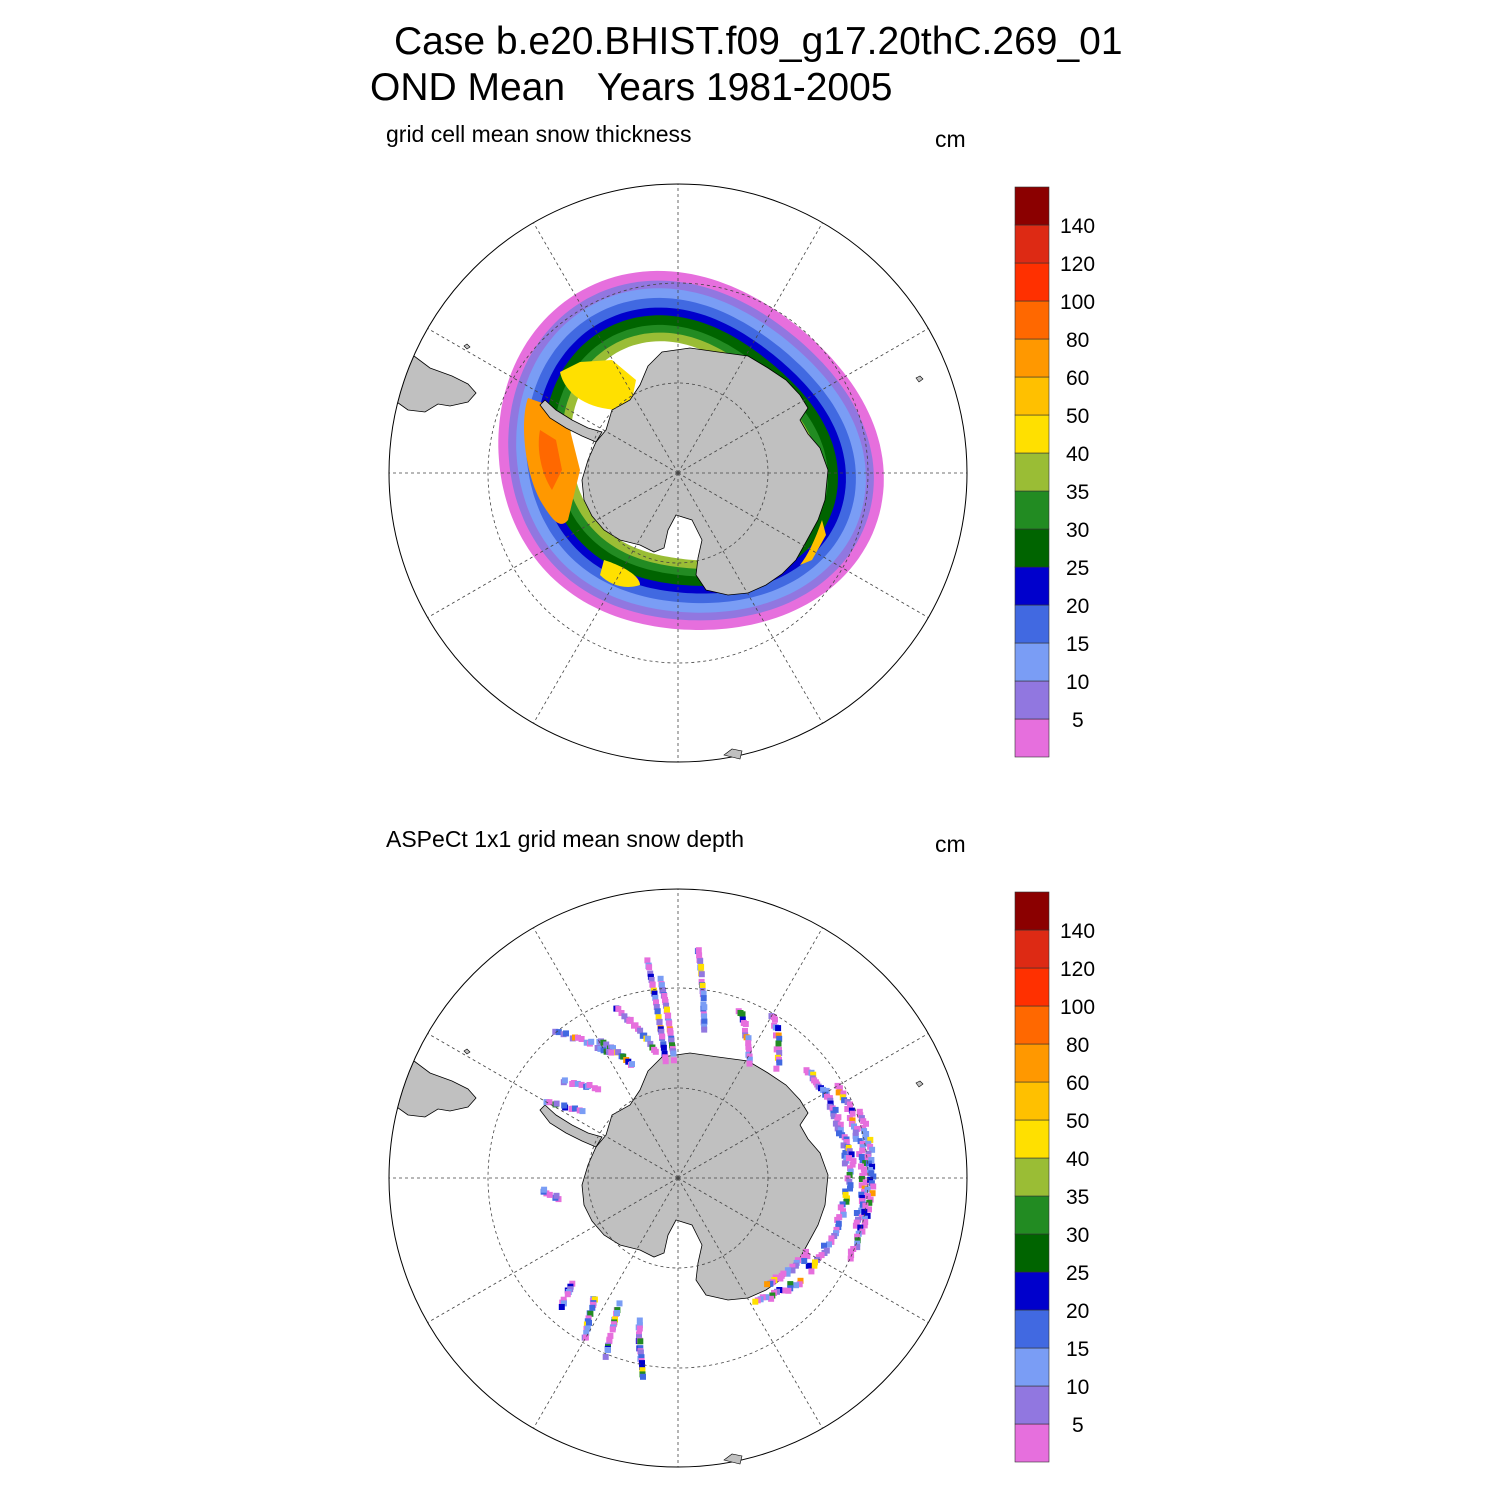 The height and width of the screenshot is (1500, 1500). I want to click on colorbar-tick-label: 80, so click(1077, 340).